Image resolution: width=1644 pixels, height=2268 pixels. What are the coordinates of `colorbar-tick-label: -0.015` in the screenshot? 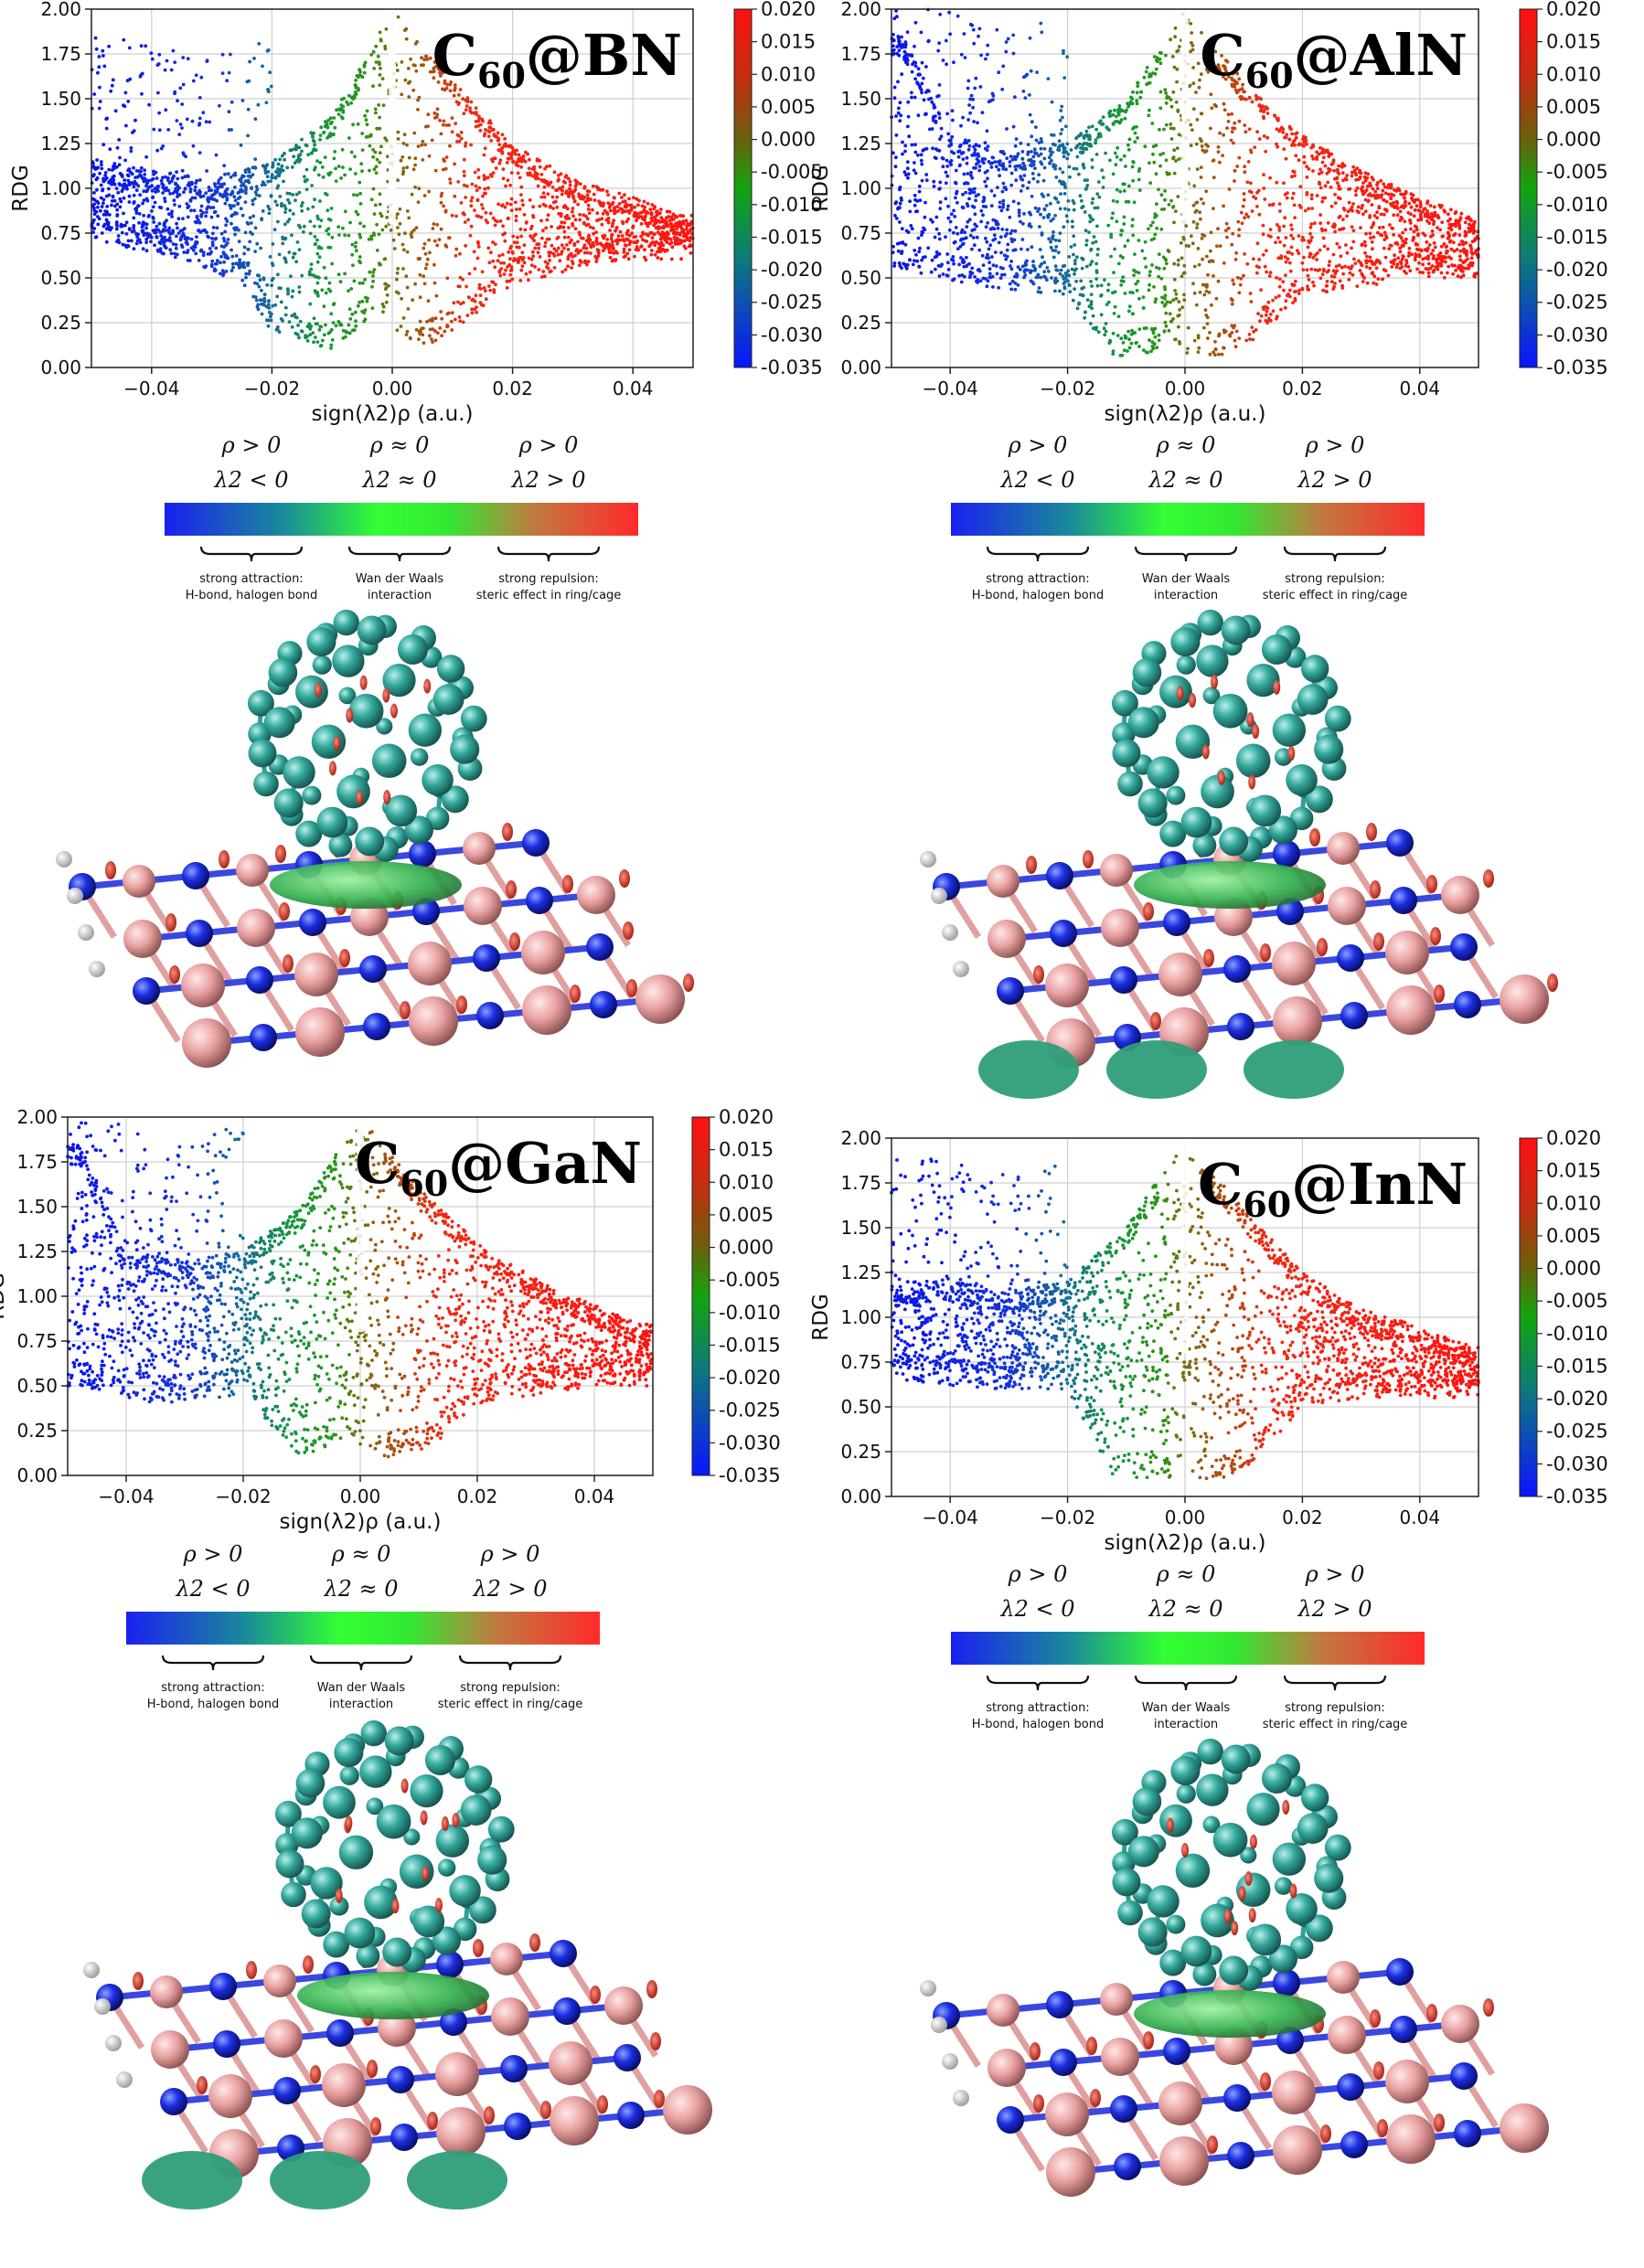 It's located at (792, 237).